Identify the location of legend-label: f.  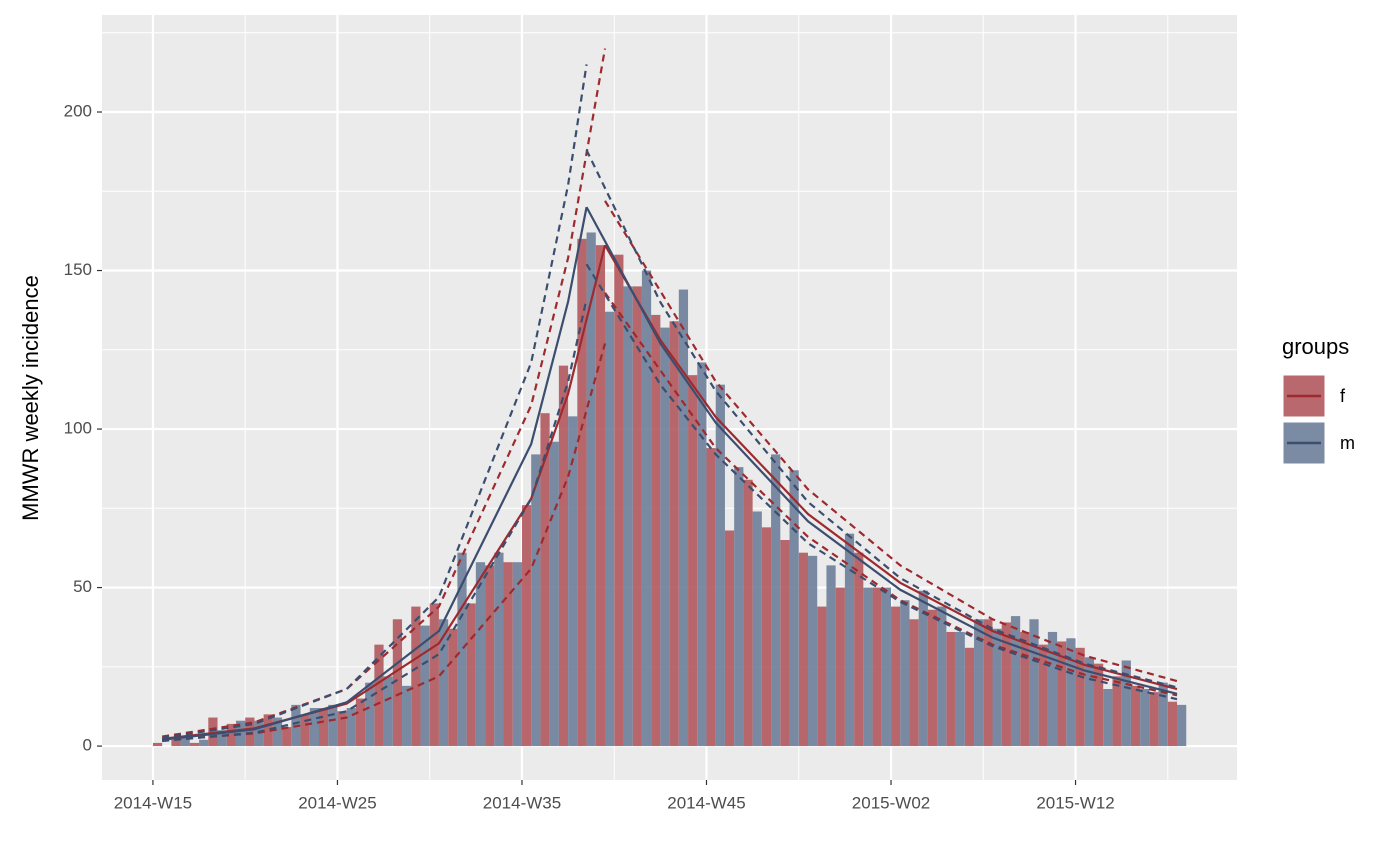
(1343, 396).